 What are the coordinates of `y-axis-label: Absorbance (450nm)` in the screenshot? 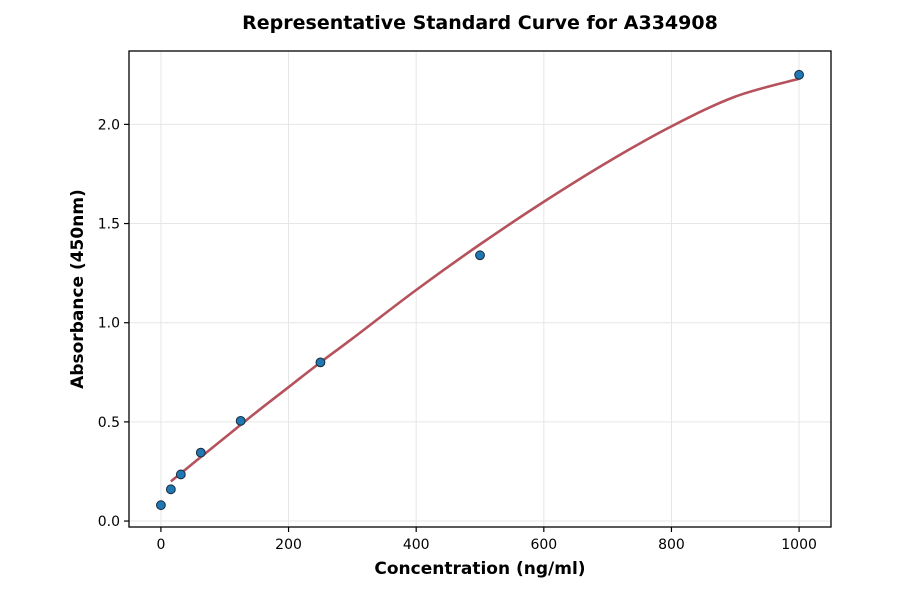 It's located at (78, 289).